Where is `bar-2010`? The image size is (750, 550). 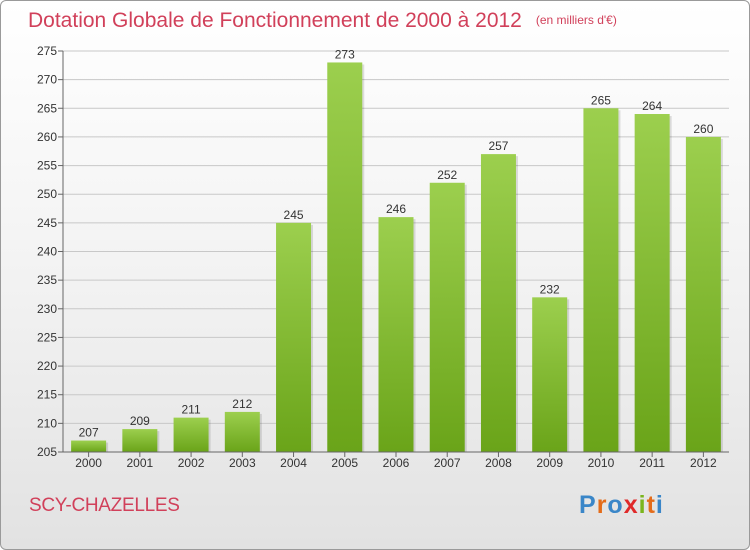
bar-2010 is located at coordinates (601, 280).